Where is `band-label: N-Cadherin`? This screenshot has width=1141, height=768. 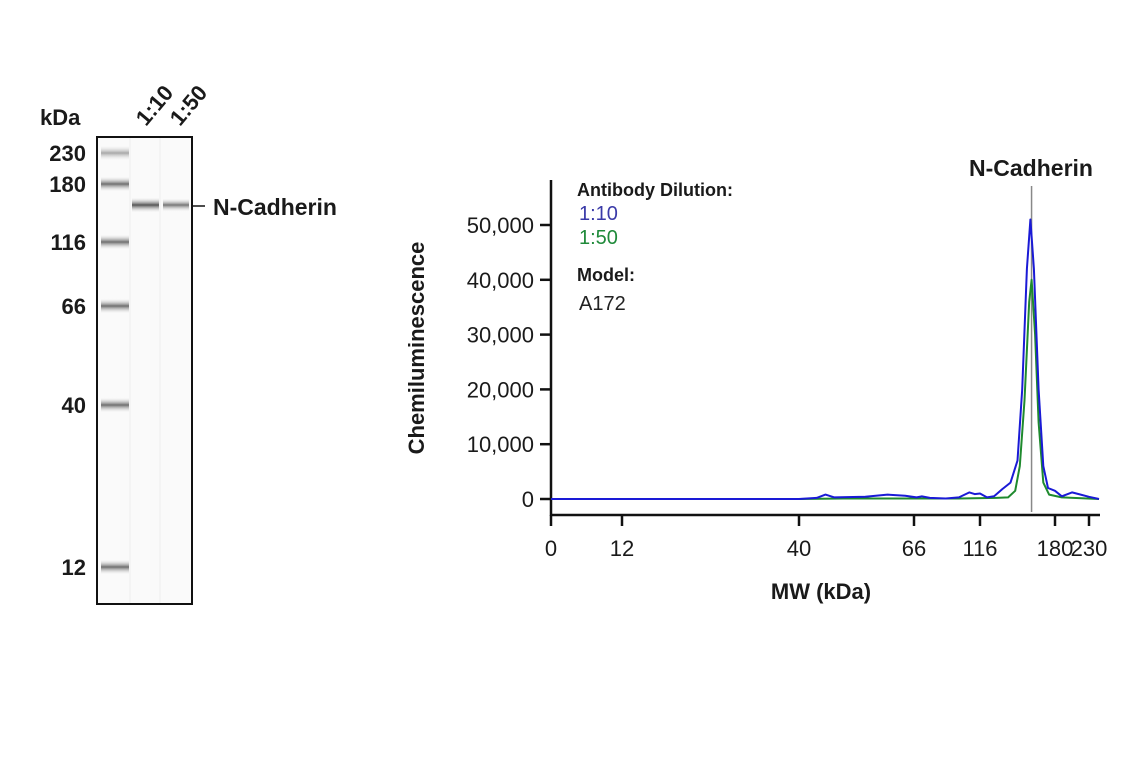 band-label: N-Cadherin is located at coordinates (275, 207).